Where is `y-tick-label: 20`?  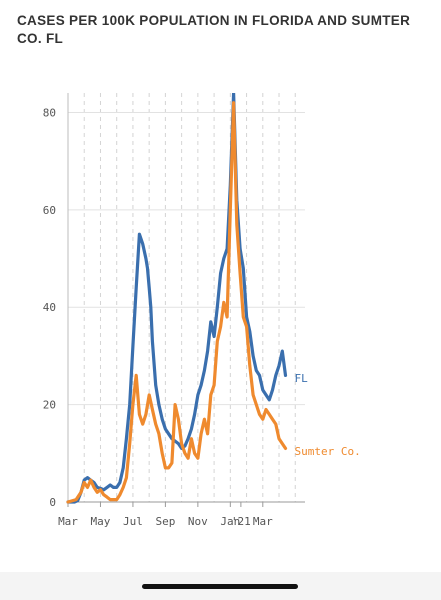 y-tick-label: 20 is located at coordinates (49, 405).